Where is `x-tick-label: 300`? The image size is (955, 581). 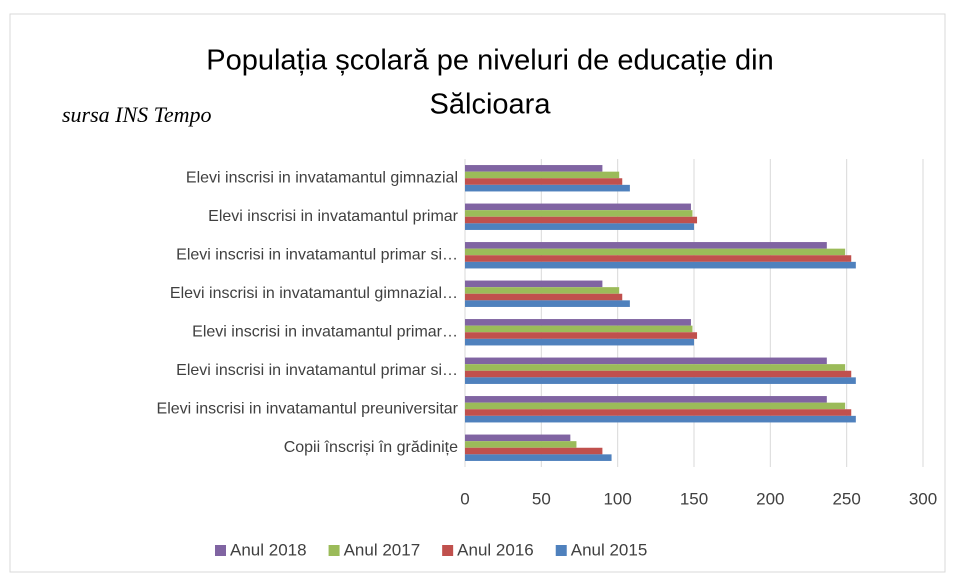 x-tick-label: 300 is located at coordinates (923, 498).